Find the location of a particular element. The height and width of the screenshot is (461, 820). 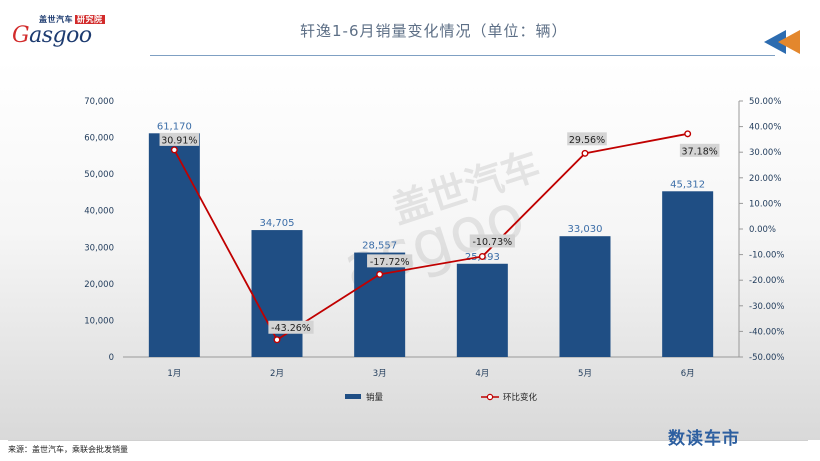

y-left-tick-label: 30,000 is located at coordinates (99, 248).